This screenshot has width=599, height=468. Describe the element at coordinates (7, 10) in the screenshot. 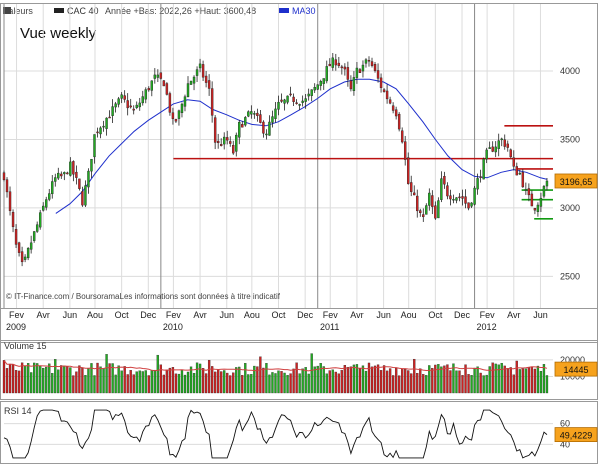

I see `legend-cac-swatch` at that location.